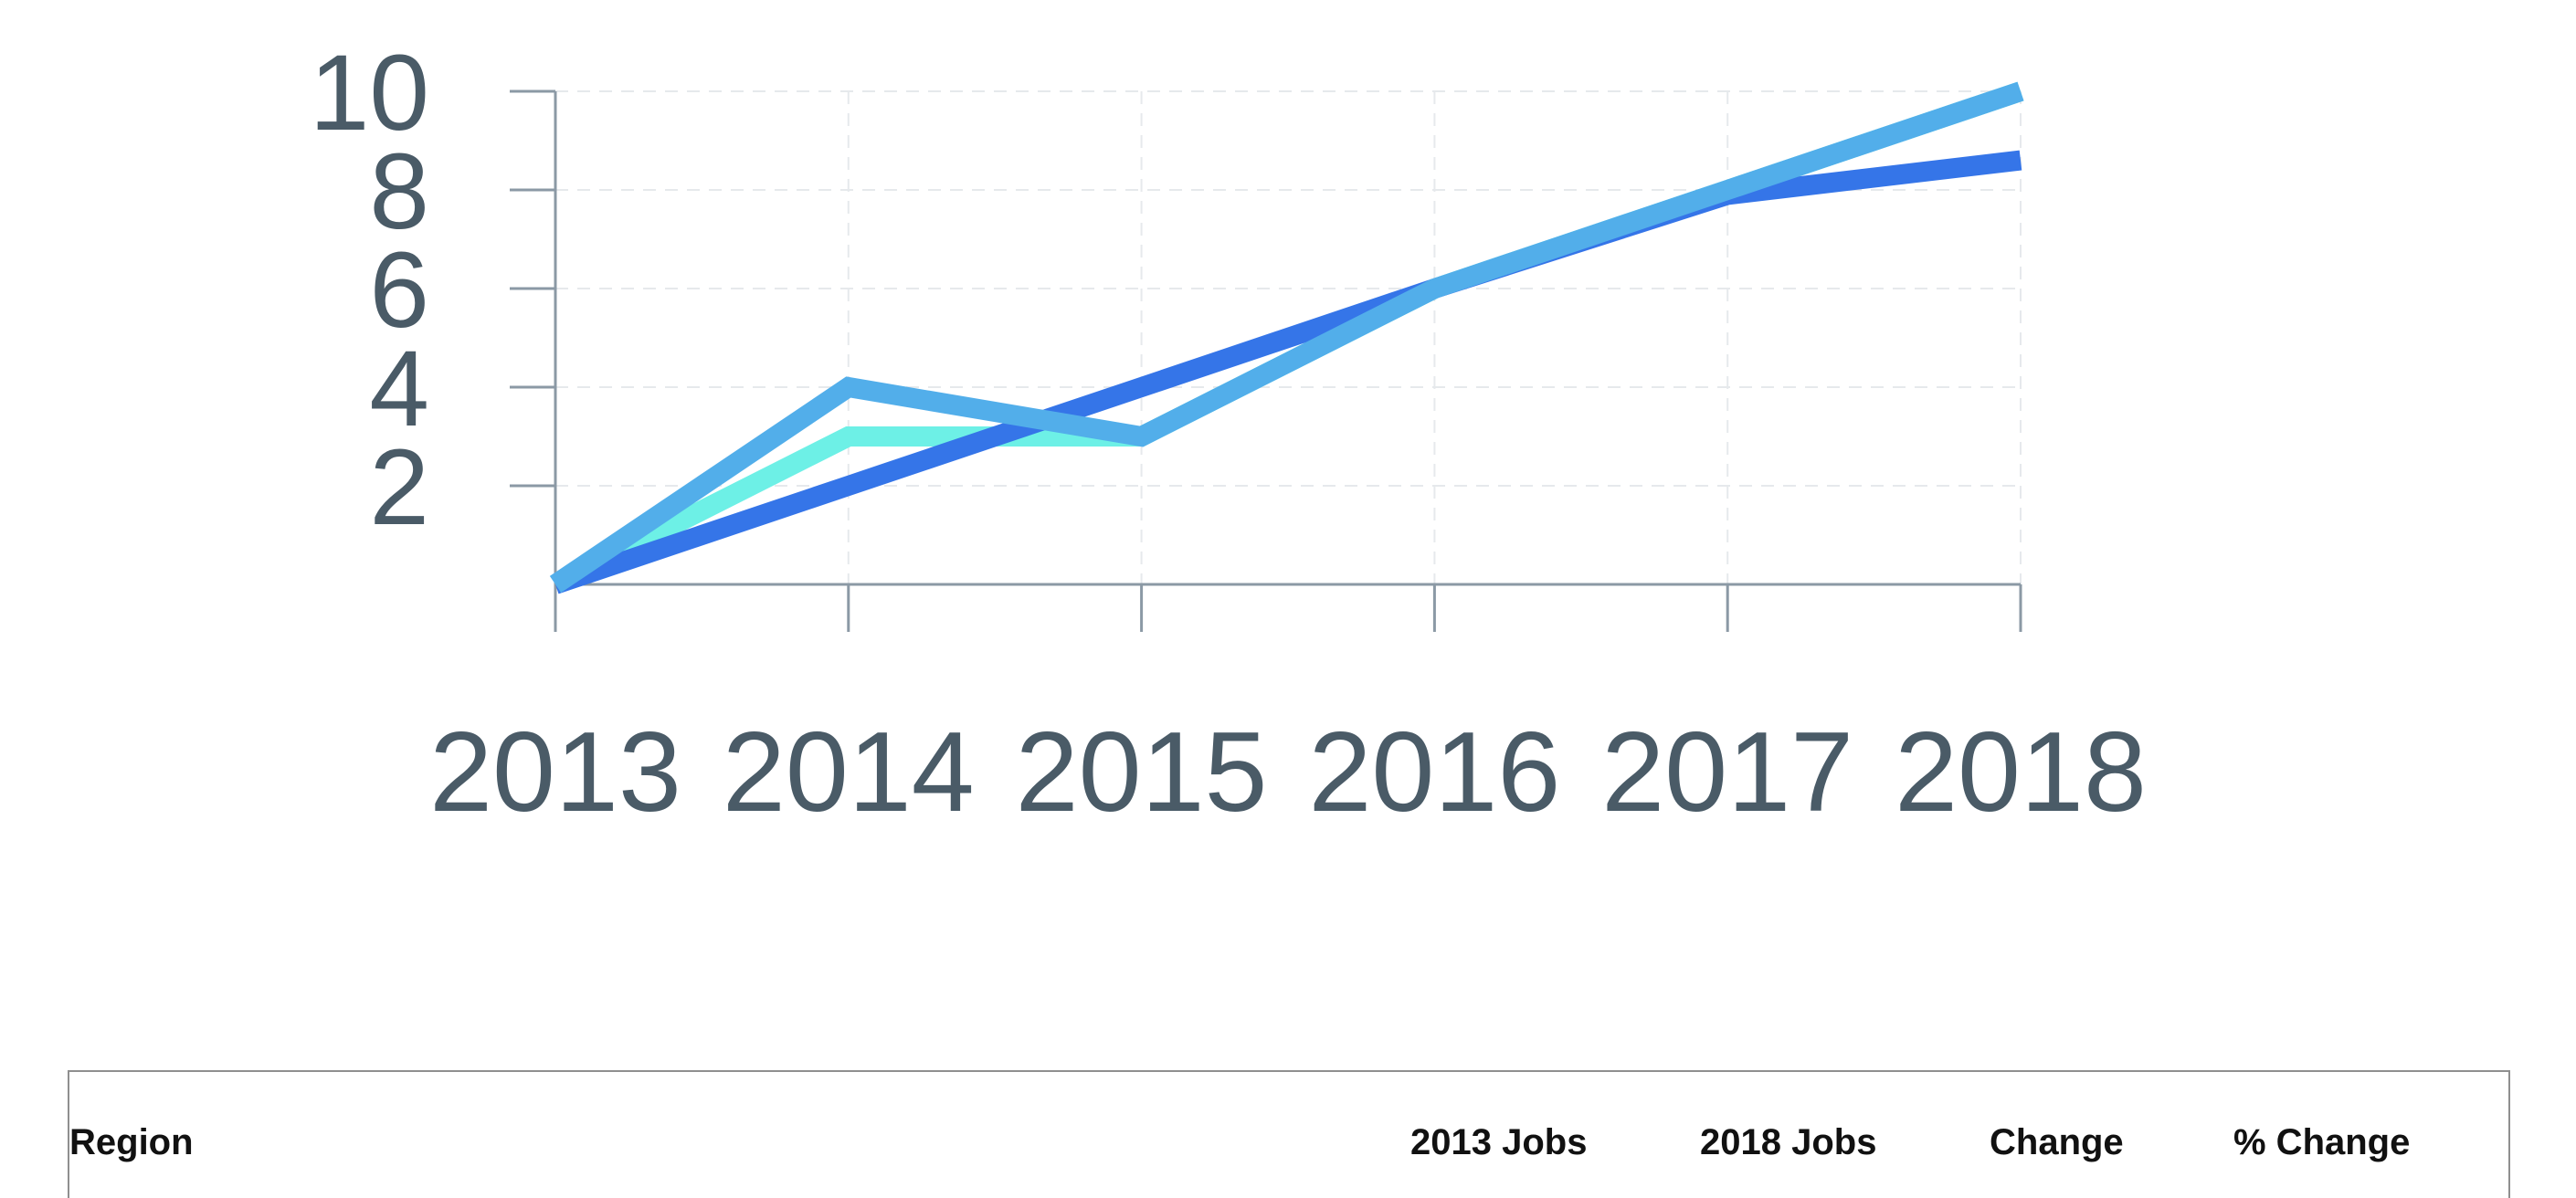 The height and width of the screenshot is (1198, 2576). Describe the element at coordinates (2322, 1142) in the screenshot. I see `header-pct-change: % Change` at that location.